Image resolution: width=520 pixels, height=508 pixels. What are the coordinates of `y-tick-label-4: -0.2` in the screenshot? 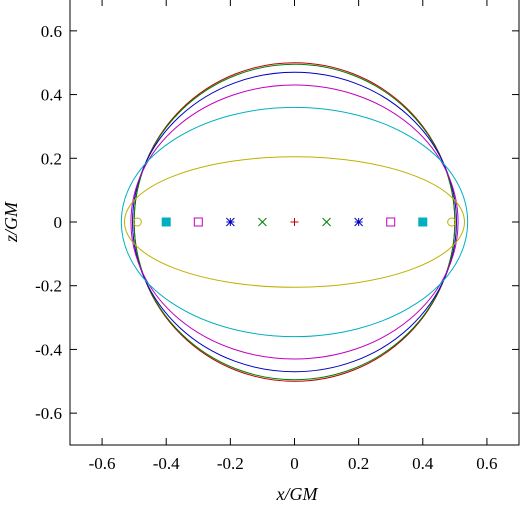 It's located at (48, 286).